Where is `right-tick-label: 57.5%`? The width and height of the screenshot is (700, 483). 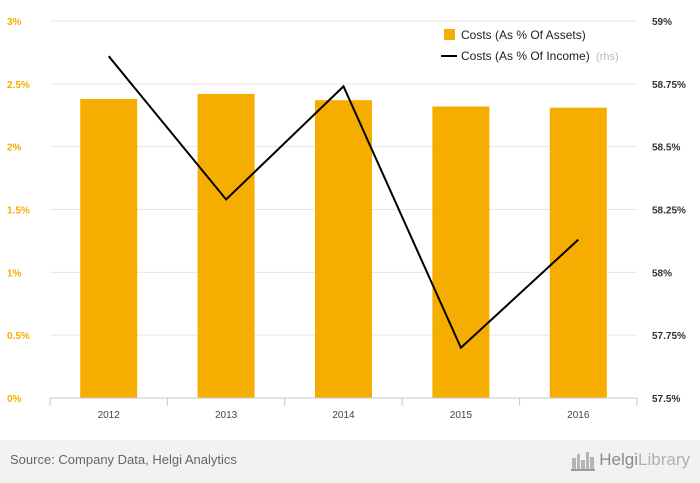
right-tick-label: 57.5% is located at coordinates (666, 399).